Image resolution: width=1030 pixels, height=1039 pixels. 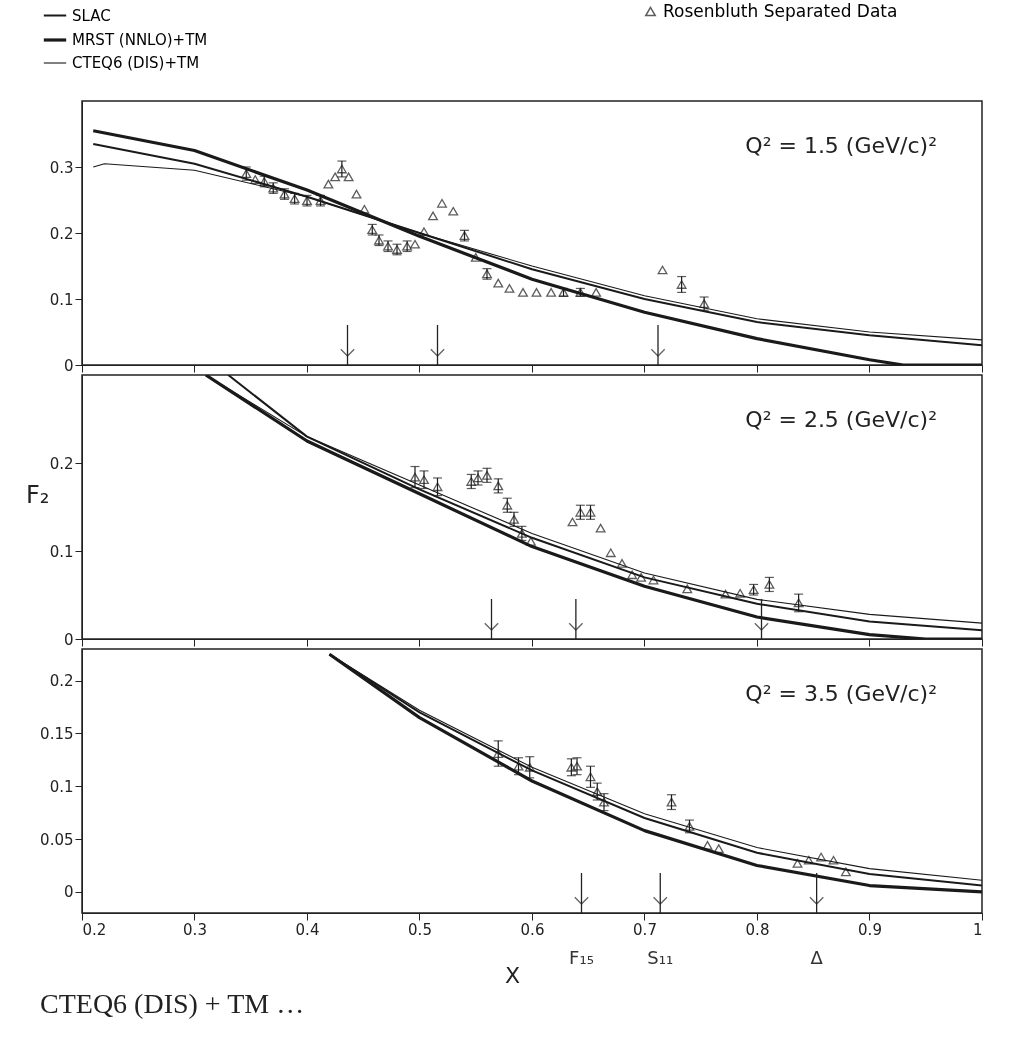 I want to click on legend-label: SLAC, so click(x=91, y=15).